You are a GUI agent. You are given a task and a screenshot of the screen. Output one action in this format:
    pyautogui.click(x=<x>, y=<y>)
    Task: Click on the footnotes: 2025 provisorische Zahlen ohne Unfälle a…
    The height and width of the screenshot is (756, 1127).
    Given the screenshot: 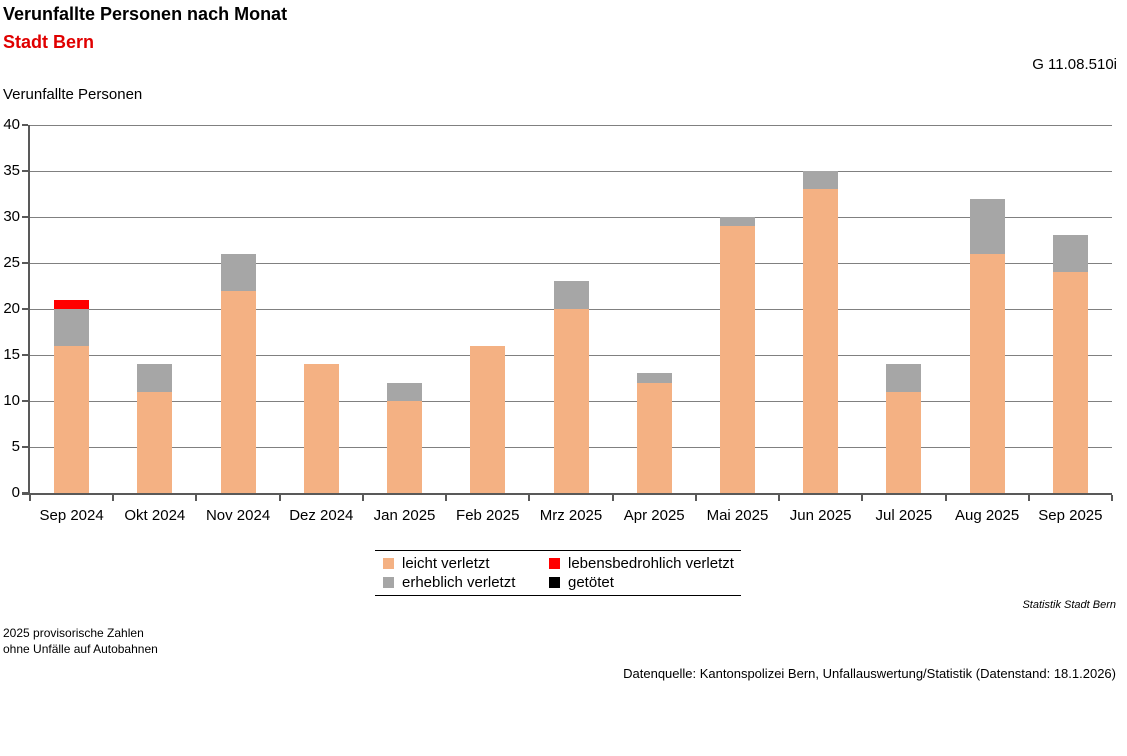 What is the action you would take?
    pyautogui.click(x=80, y=641)
    